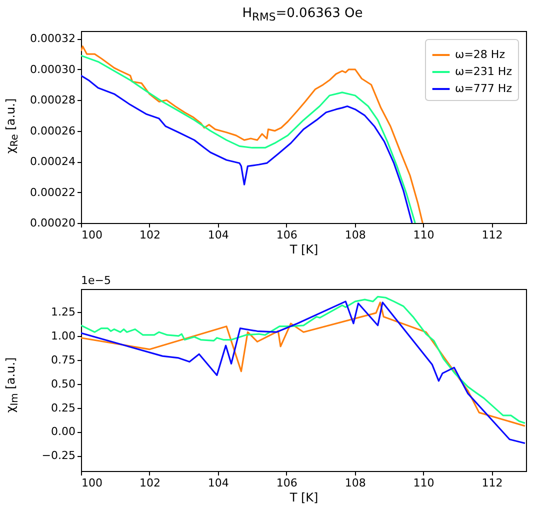  What do you see at coordinates (53, 100) in the screenshot?
I see `y-tick-label: 0.00028` at bounding box center [53, 100].